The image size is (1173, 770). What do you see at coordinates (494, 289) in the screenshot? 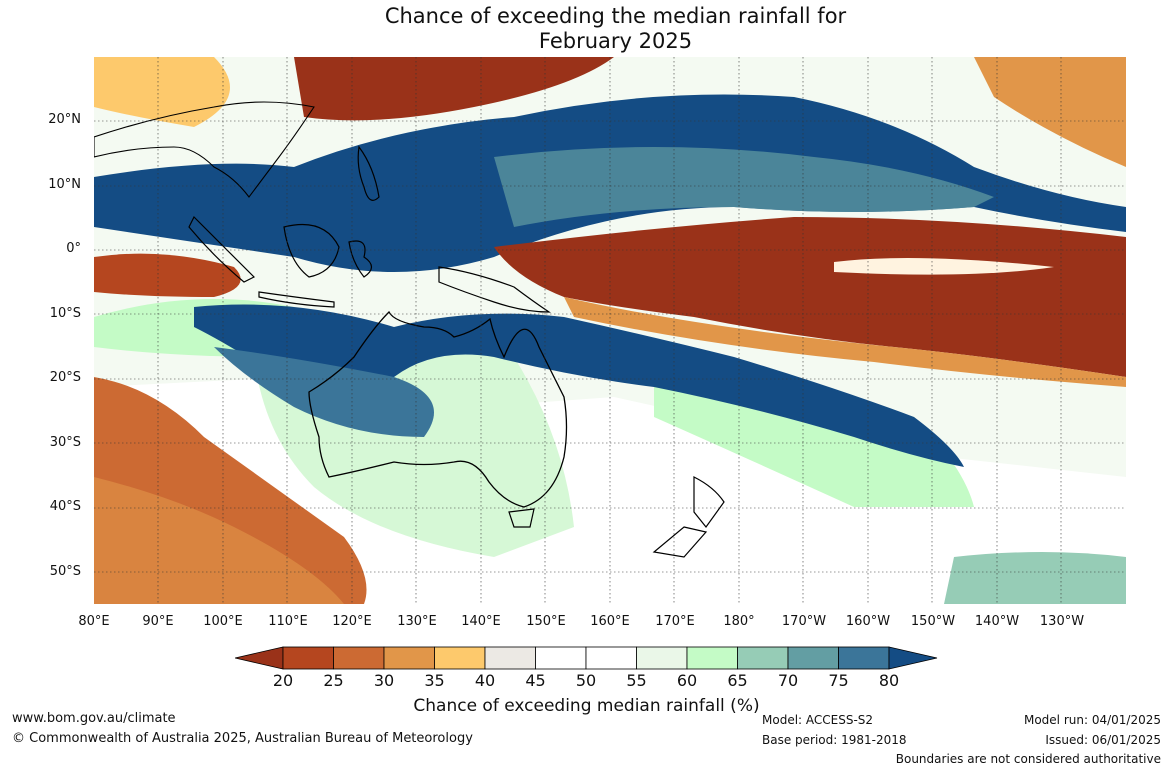
I see `new-guinea-outline` at bounding box center [494, 289].